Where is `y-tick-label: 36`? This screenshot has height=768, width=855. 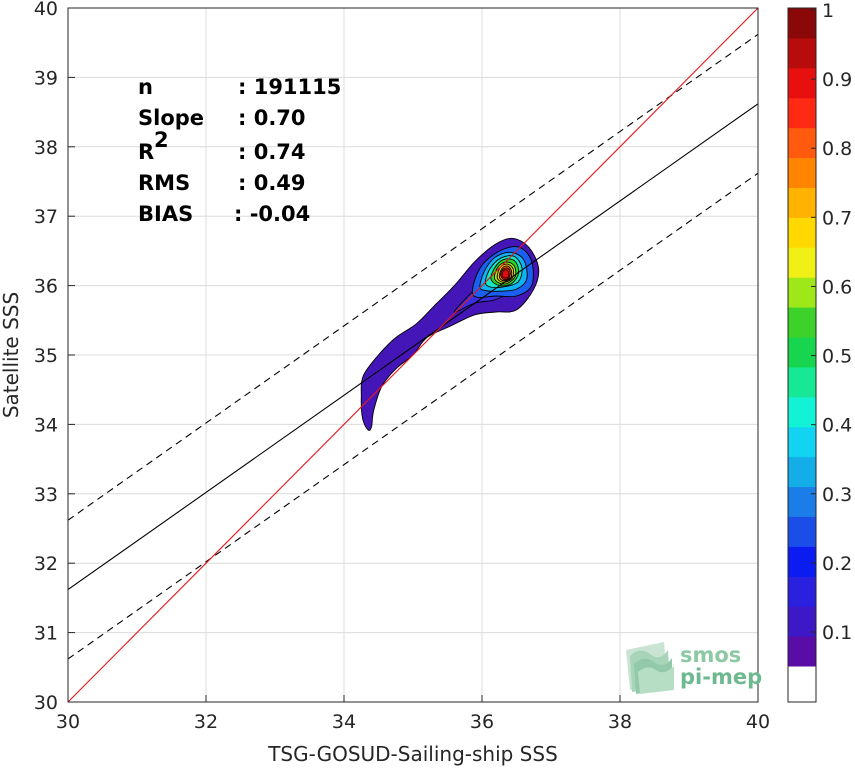 y-tick-label: 36 is located at coordinates (46, 287).